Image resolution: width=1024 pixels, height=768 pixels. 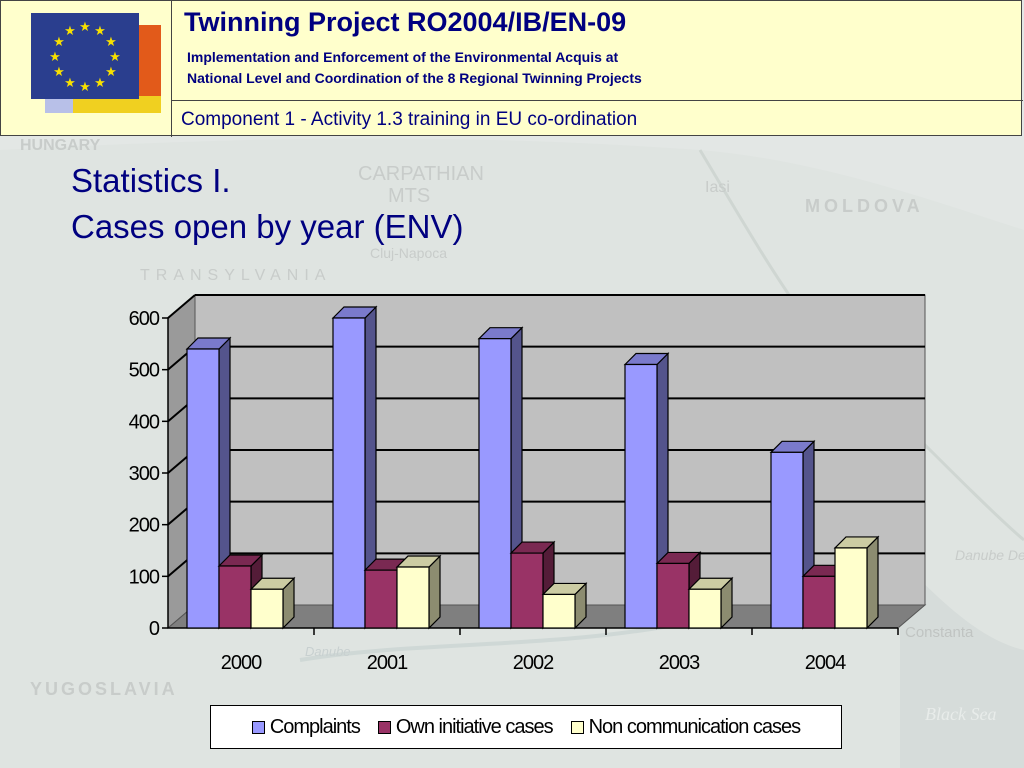 What do you see at coordinates (151, 180) in the screenshot?
I see `slide-title-line1: Statistics I.` at bounding box center [151, 180].